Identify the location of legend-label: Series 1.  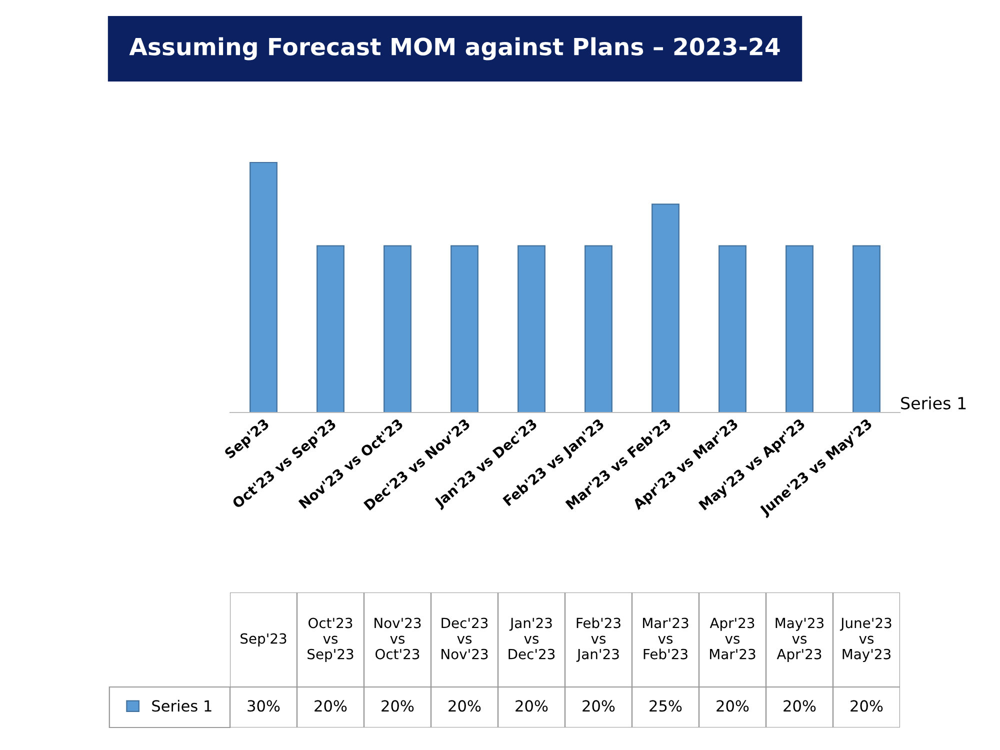
(182, 706).